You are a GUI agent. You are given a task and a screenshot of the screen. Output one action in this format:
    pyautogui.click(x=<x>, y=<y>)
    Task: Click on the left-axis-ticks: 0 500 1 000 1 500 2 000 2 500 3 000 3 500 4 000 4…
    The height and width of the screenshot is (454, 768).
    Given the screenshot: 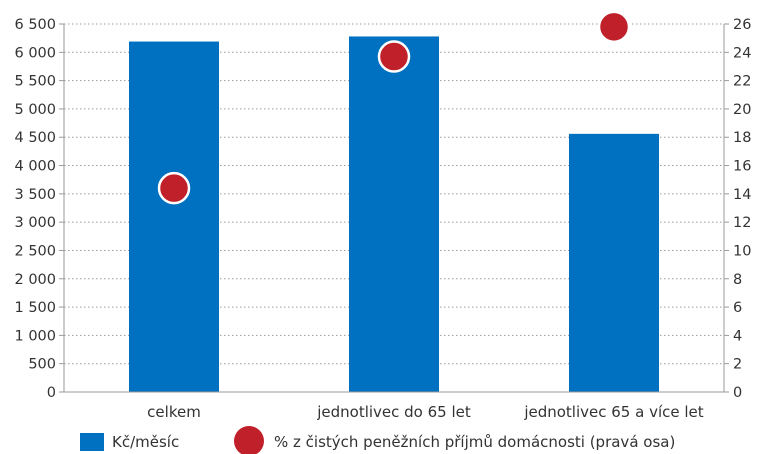 What is the action you would take?
    pyautogui.click(x=39, y=209)
    